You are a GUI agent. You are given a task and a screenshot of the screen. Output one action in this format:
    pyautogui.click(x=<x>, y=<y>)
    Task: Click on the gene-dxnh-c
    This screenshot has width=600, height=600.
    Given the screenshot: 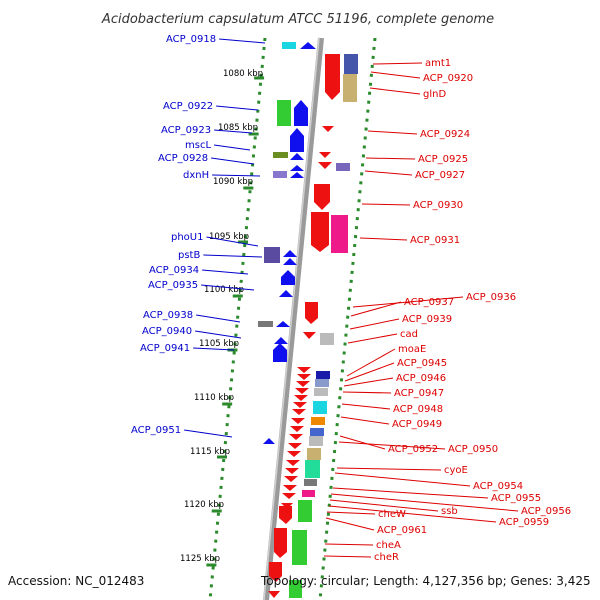 What is the action you would take?
    pyautogui.click(x=297, y=175)
    